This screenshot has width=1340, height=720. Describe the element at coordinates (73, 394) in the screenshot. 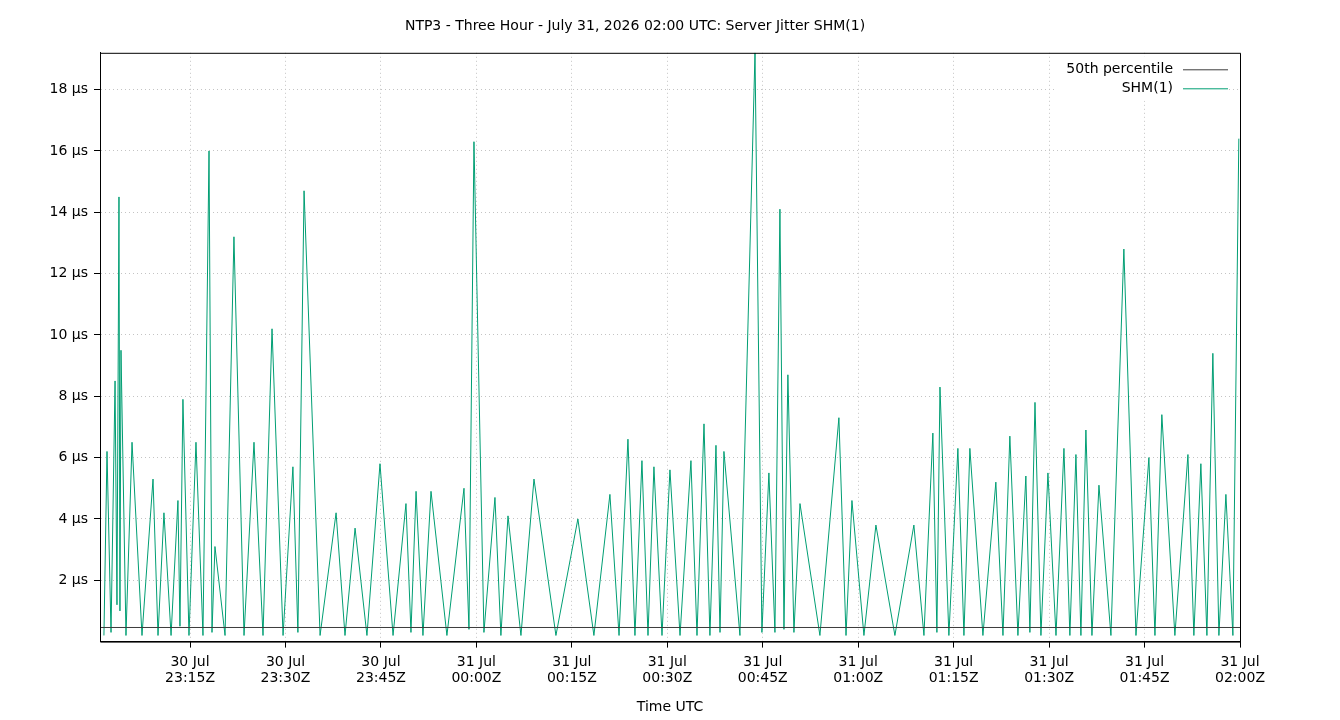

I see `y-tick-label: 8 µs` at that location.